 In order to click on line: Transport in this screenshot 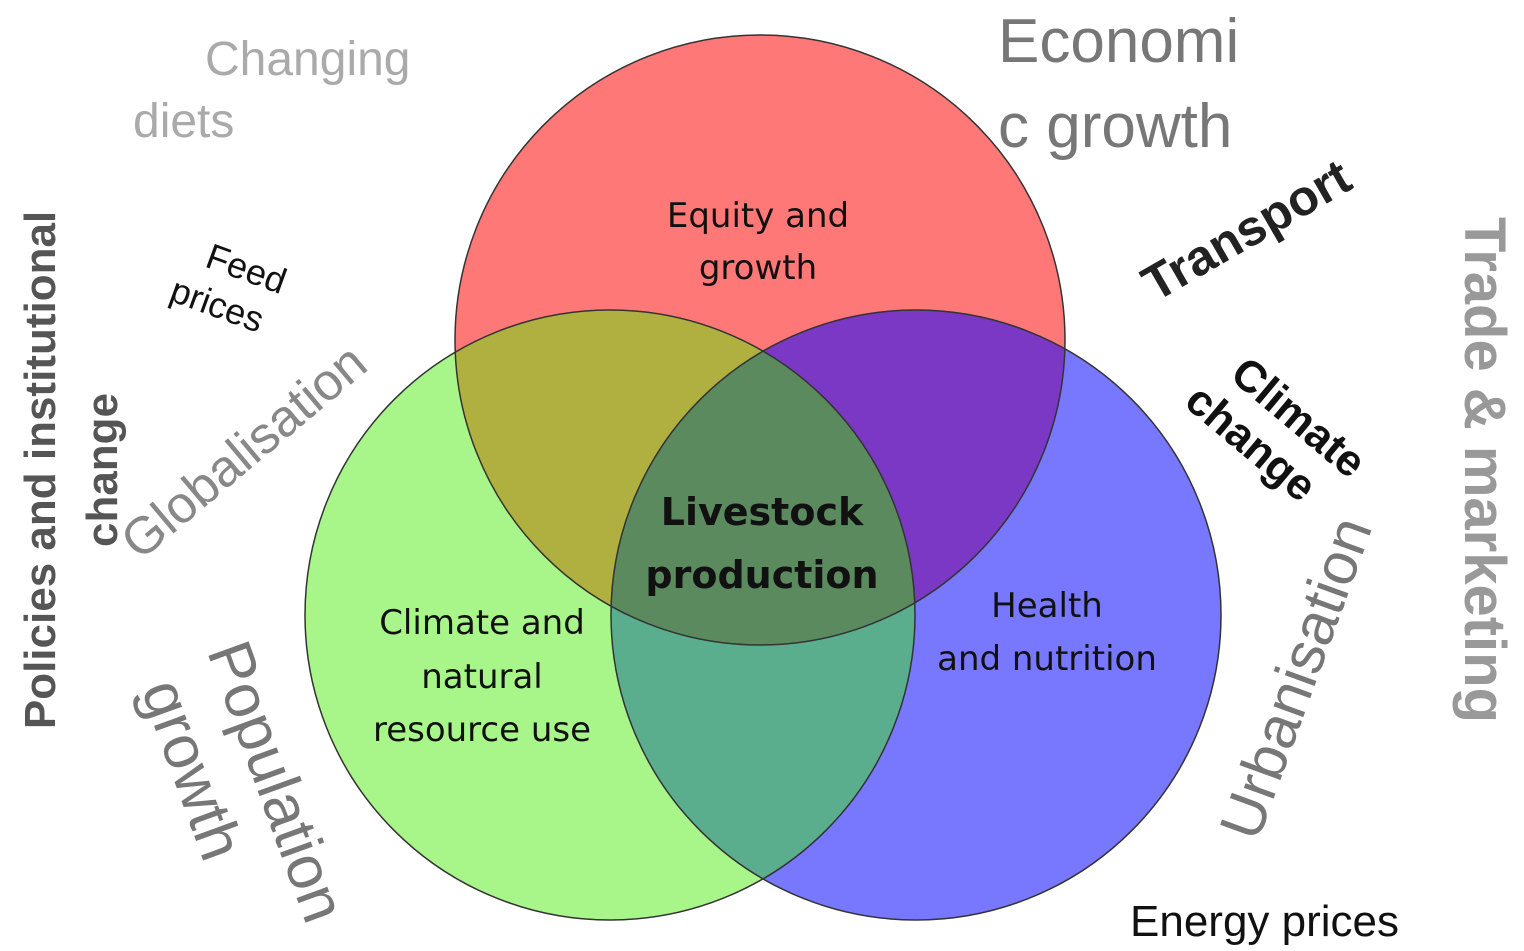, I will do `click(1247, 230)`.